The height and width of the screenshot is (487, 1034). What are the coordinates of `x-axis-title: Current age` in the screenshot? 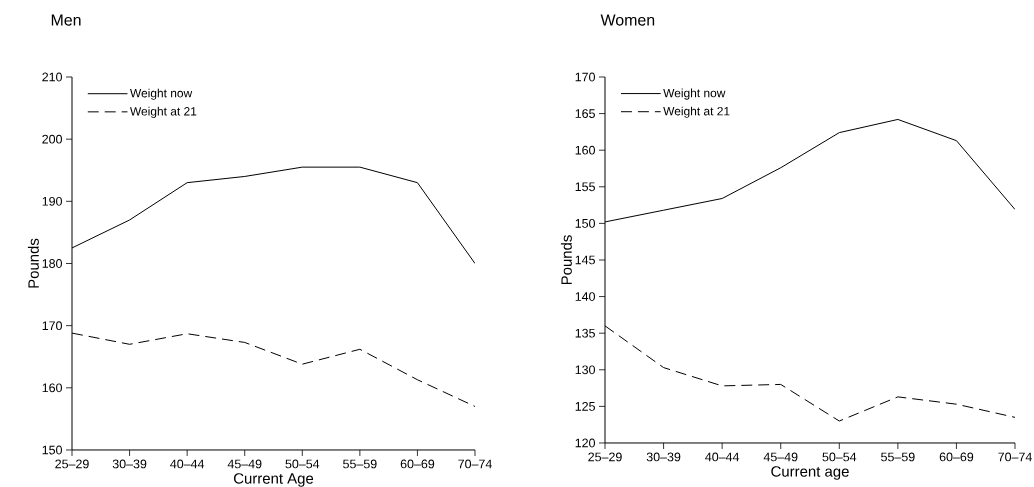 It's located at (810, 473).